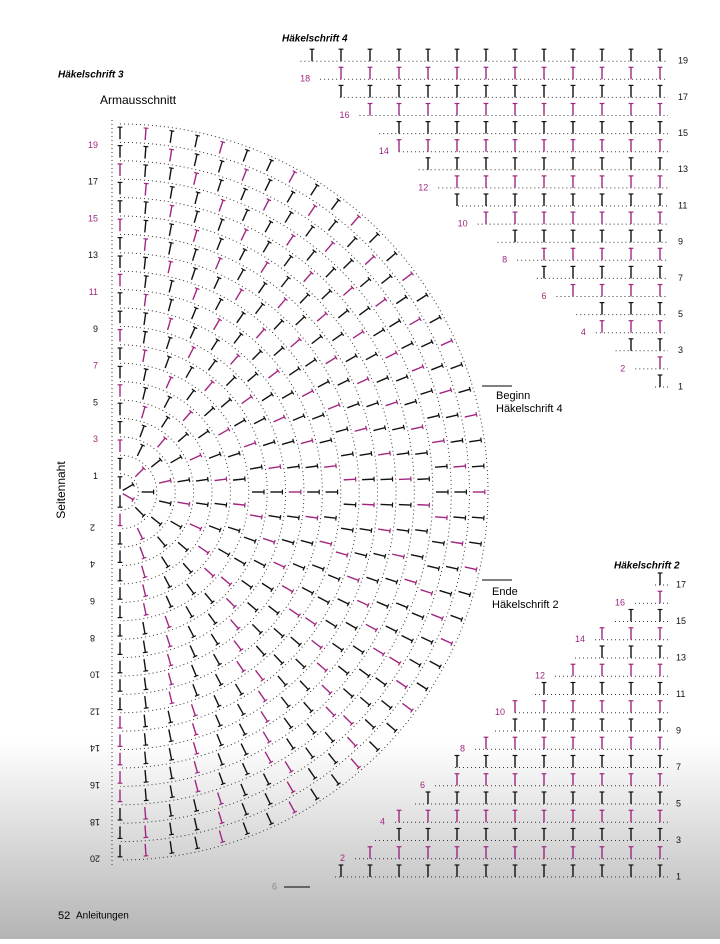  I want to click on row-arc, so click(157, 491).